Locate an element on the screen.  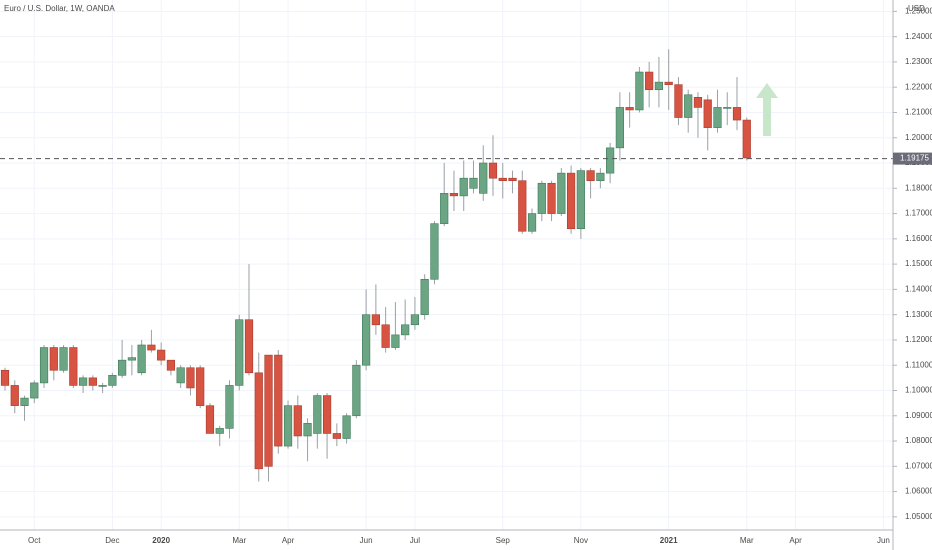
x-tick-label: 2021 is located at coordinates (669, 540).